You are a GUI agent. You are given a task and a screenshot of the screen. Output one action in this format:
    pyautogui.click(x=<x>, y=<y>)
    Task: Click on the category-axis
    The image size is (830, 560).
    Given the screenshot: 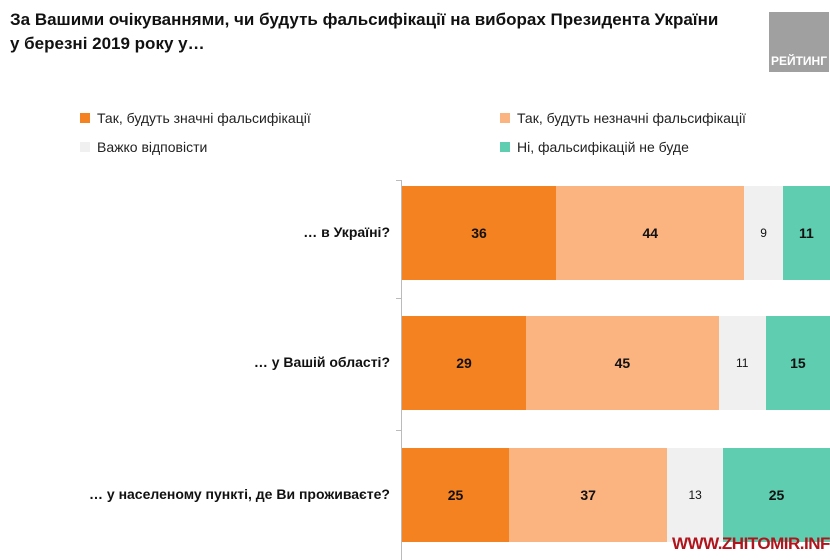 What is the action you would take?
    pyautogui.click(x=401, y=370)
    